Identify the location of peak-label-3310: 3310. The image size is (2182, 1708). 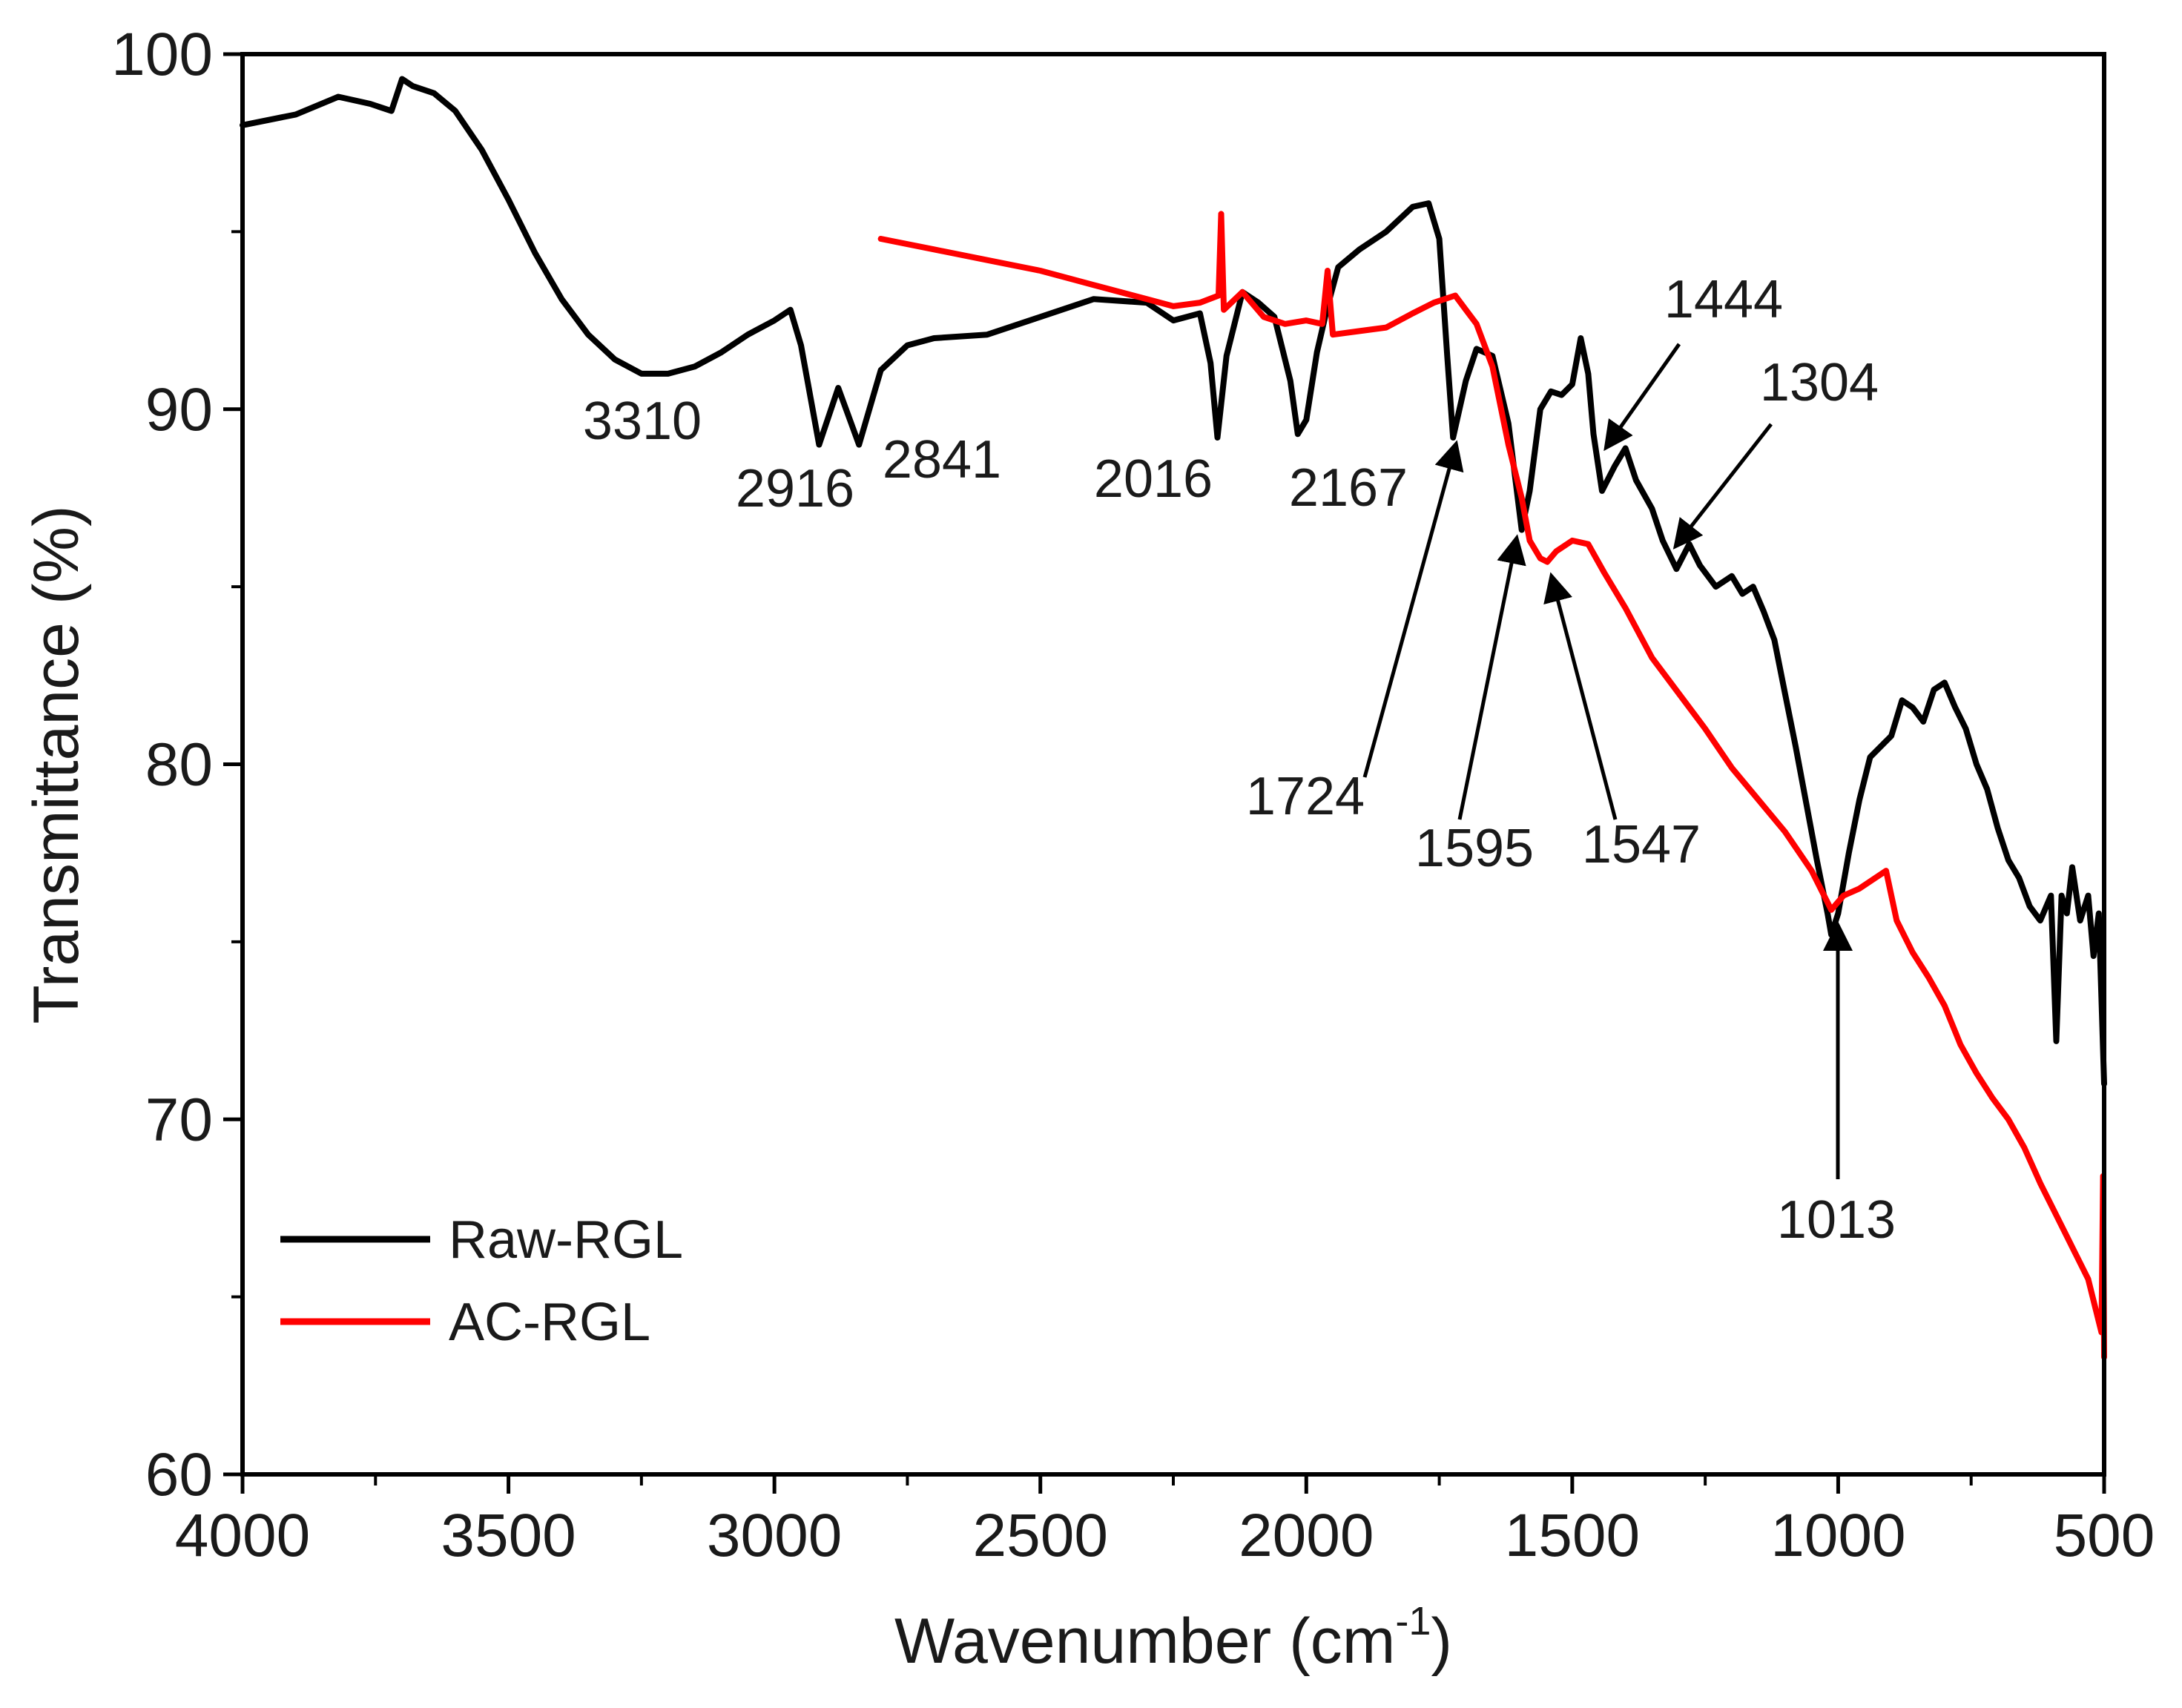
(642, 421).